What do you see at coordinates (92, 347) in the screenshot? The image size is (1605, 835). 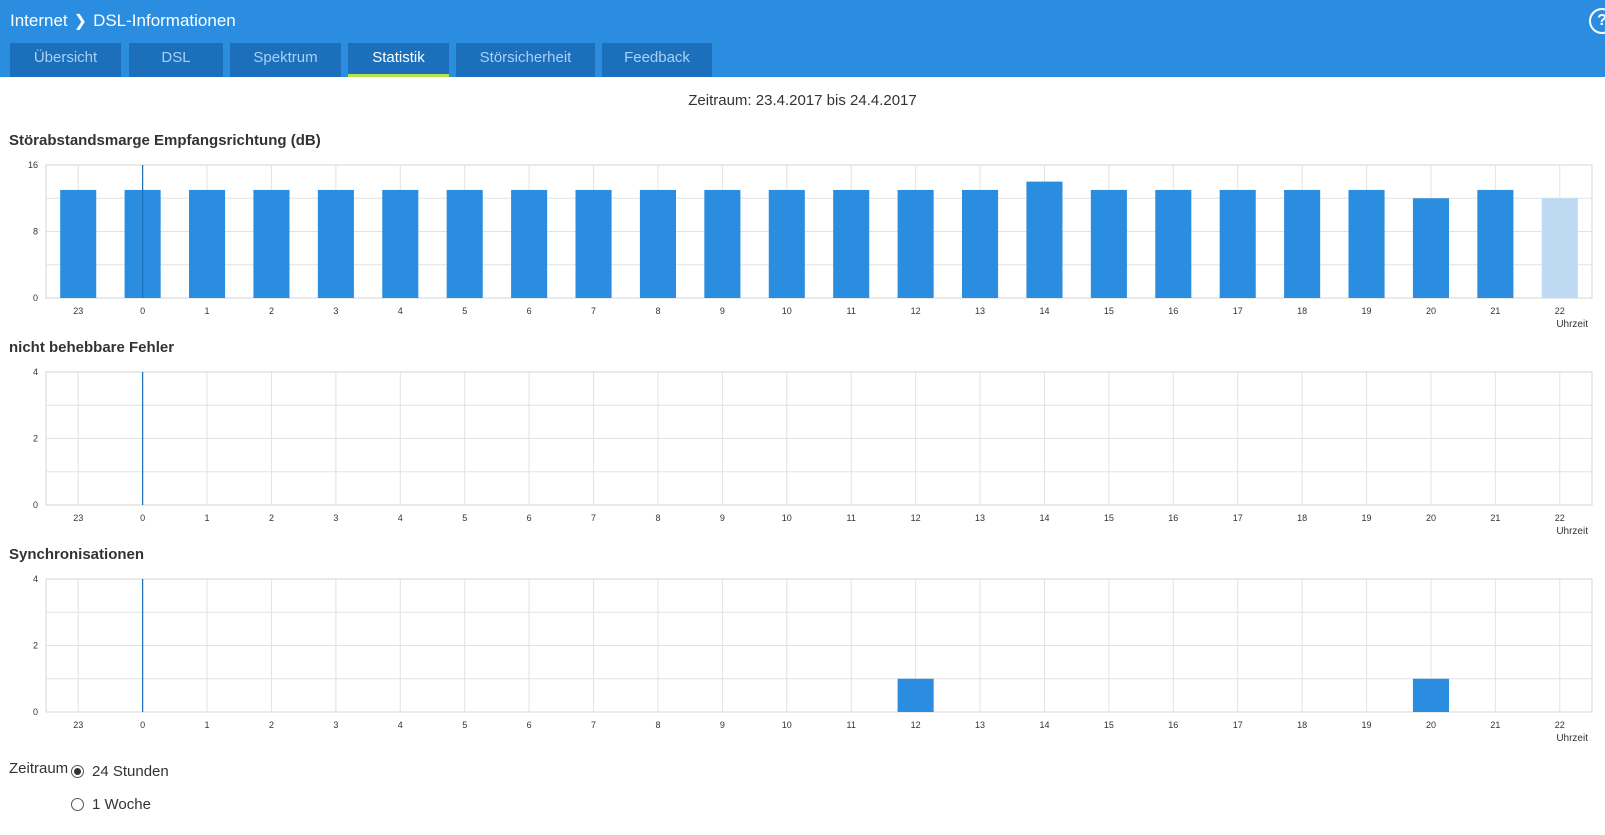 I see `chart-title-errors: nicht behebbare Fehler` at bounding box center [92, 347].